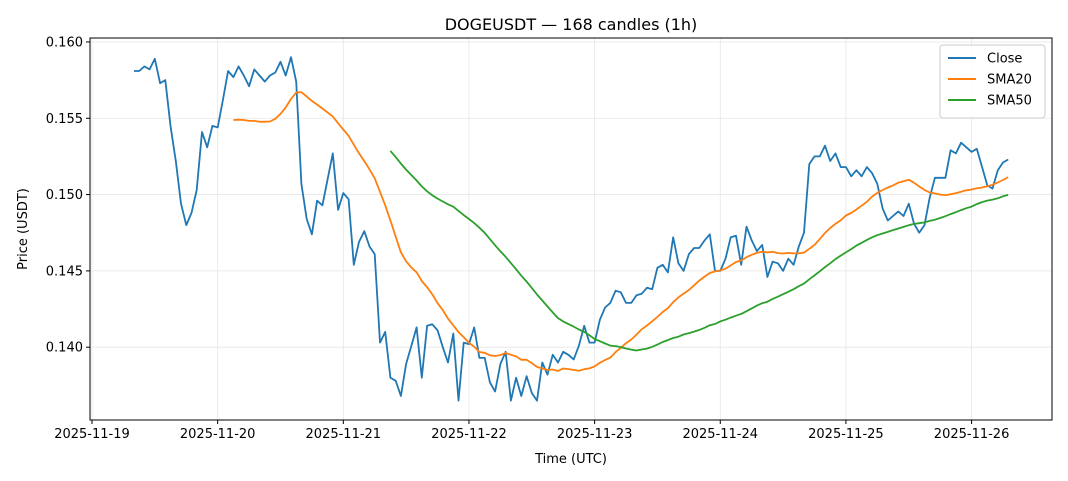 This screenshot has width=1068, height=481. Describe the element at coordinates (846, 434) in the screenshot. I see `x-tick-label: 2025-11-25` at that location.